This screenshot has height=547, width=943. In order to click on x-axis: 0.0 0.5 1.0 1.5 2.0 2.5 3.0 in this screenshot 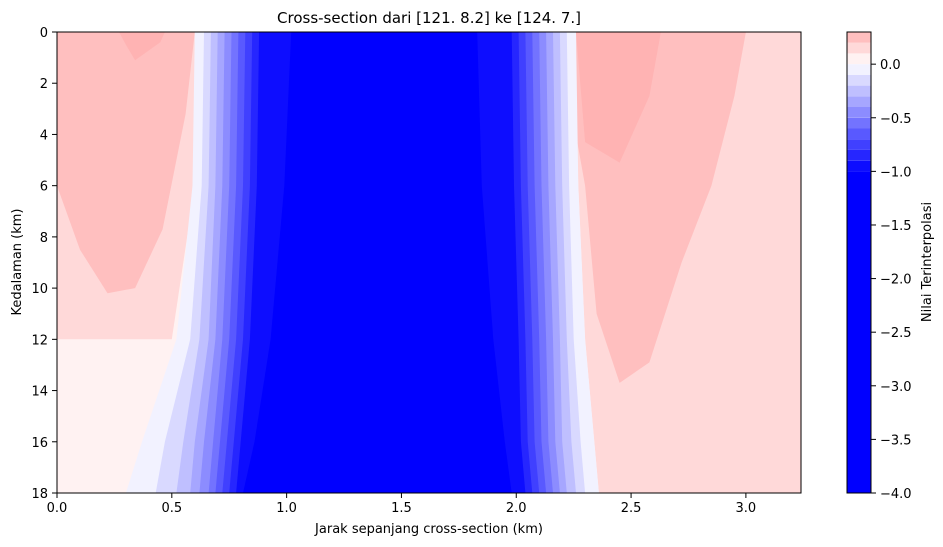, I will do `click(402, 504)`.